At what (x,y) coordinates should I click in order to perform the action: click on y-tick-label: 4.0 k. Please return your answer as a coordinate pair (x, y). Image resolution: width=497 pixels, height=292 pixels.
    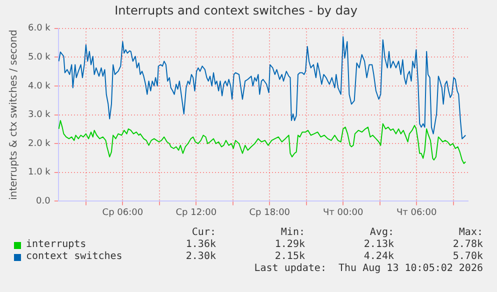
    Looking at the image, I should click on (40, 86).